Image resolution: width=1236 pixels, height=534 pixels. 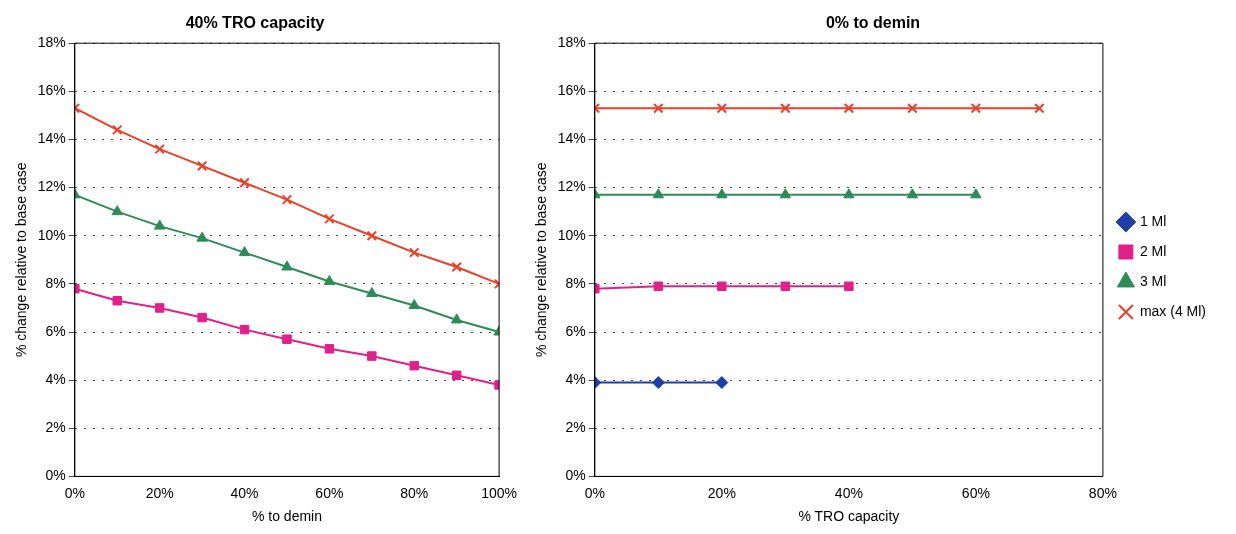 What do you see at coordinates (873, 23) in the screenshot?
I see `chart-title: 0% to demin` at bounding box center [873, 23].